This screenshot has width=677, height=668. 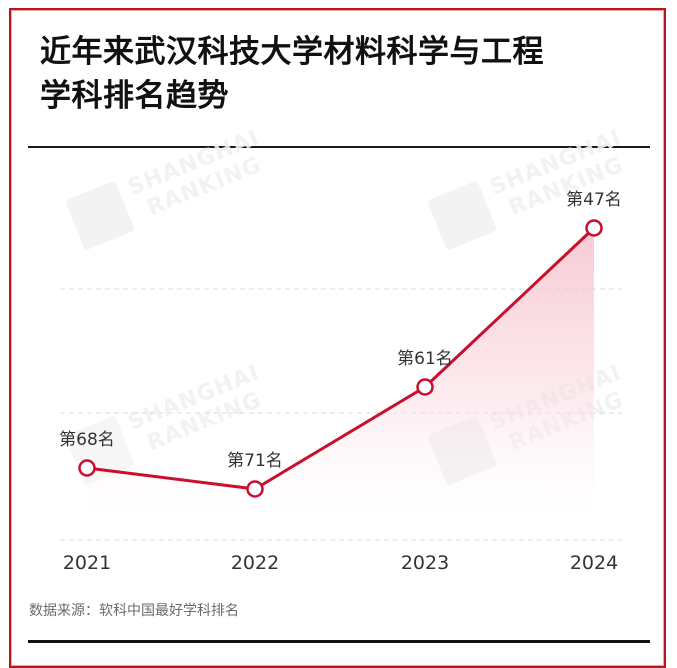 I want to click on data-source-note: 数据来源：软科中国最好学科排名, so click(x=134, y=611).